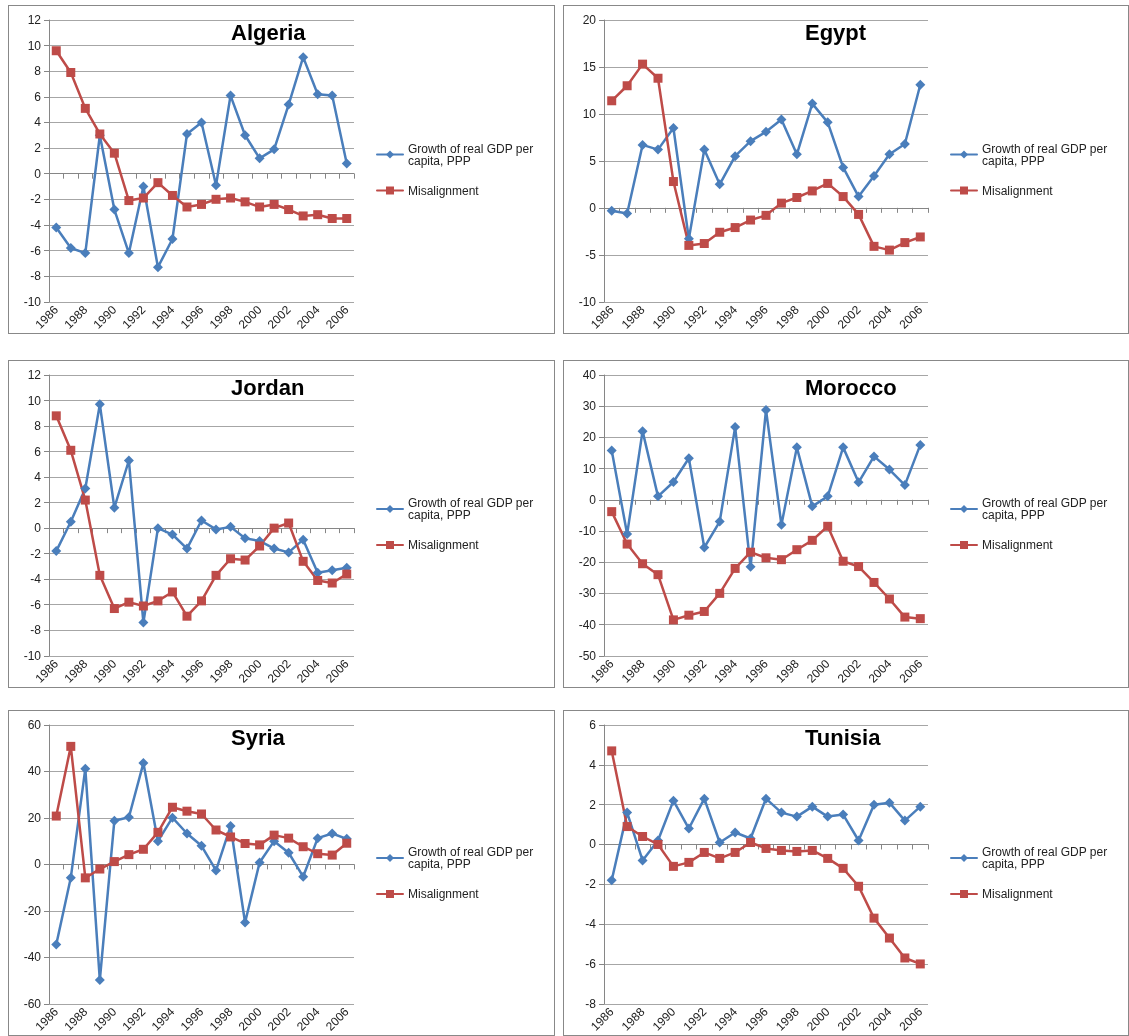 This screenshot has width=1129, height=1036. Describe the element at coordinates (32, 301) in the screenshot. I see `y-tick-label: -10` at that location.